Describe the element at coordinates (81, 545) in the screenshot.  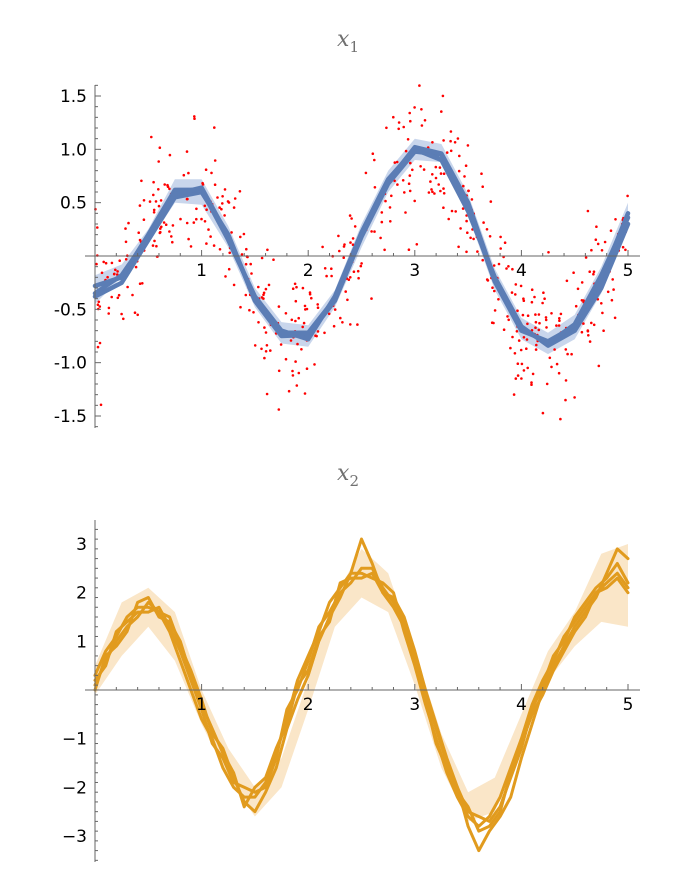
I see `y-tick-label: 3` at that location.